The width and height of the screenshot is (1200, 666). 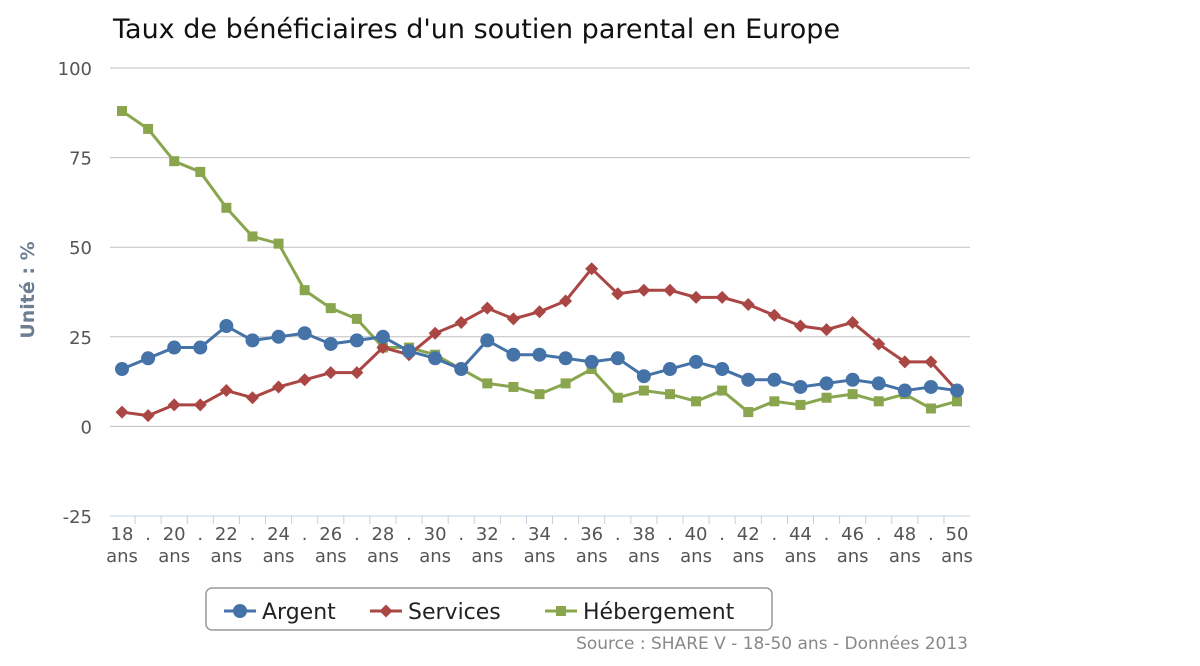 I want to click on x-tick-label: 42 ans, so click(x=748, y=545).